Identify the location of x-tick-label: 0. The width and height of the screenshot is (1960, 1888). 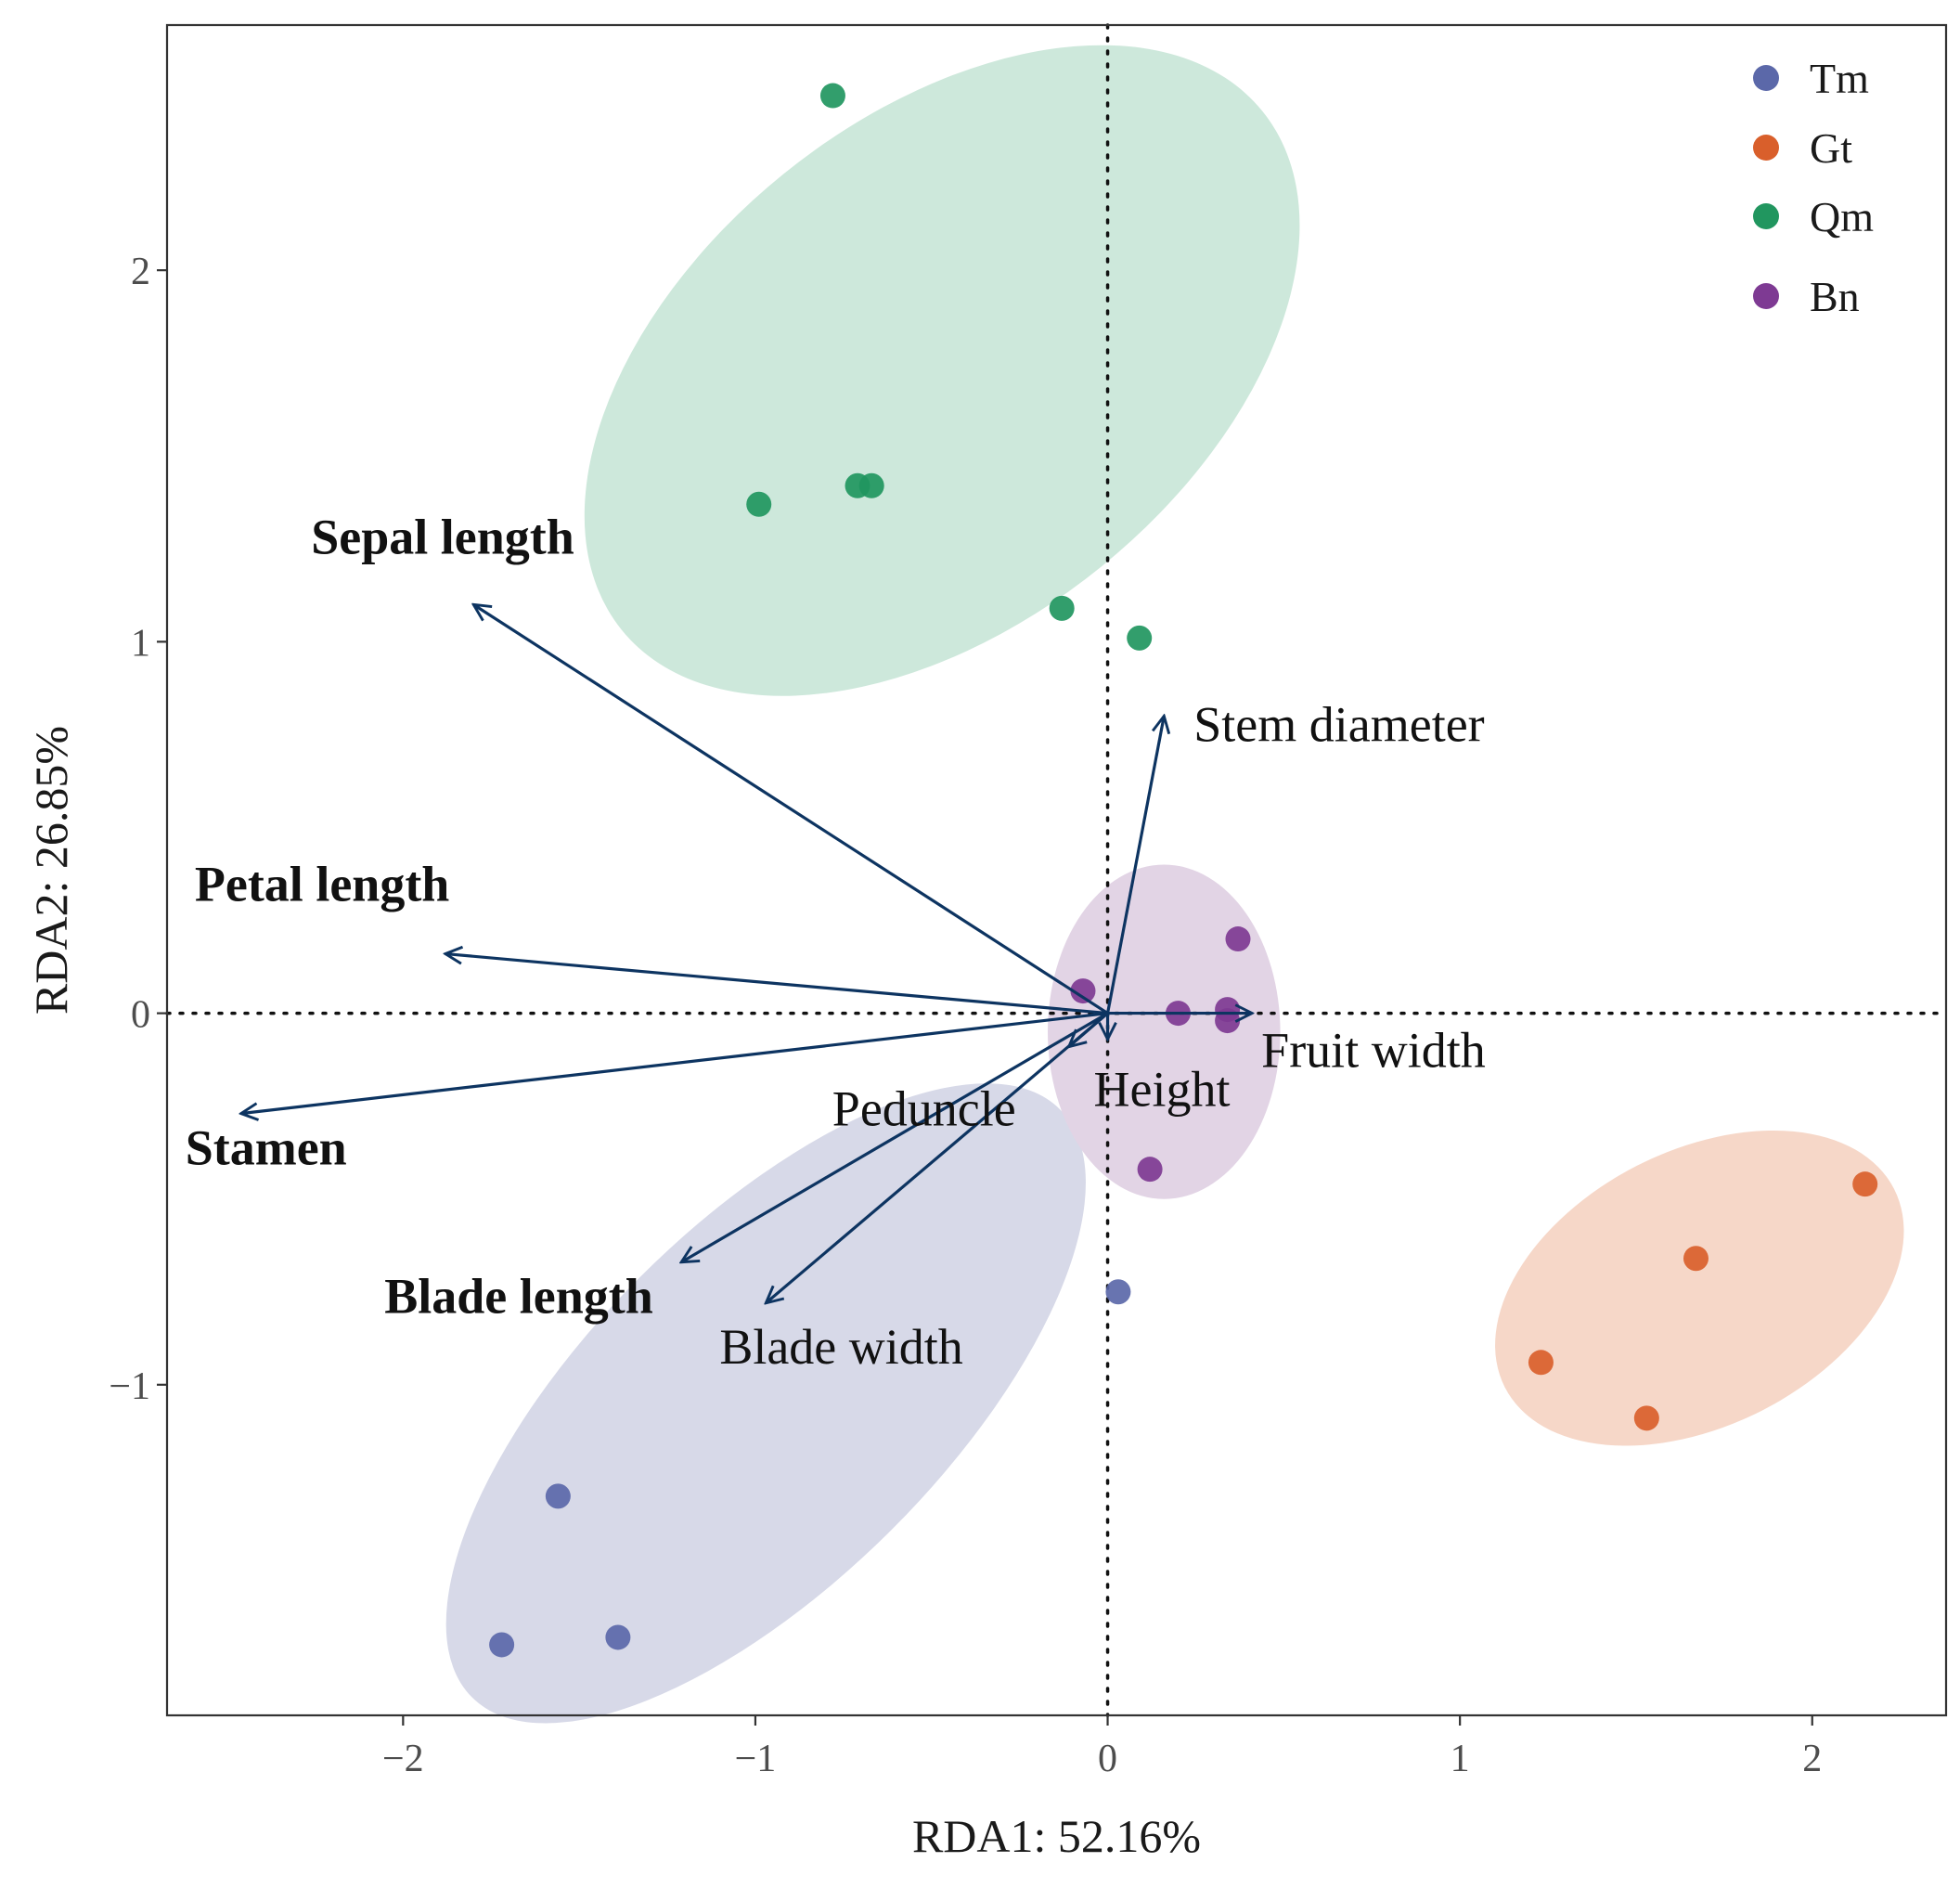
(1107, 1759).